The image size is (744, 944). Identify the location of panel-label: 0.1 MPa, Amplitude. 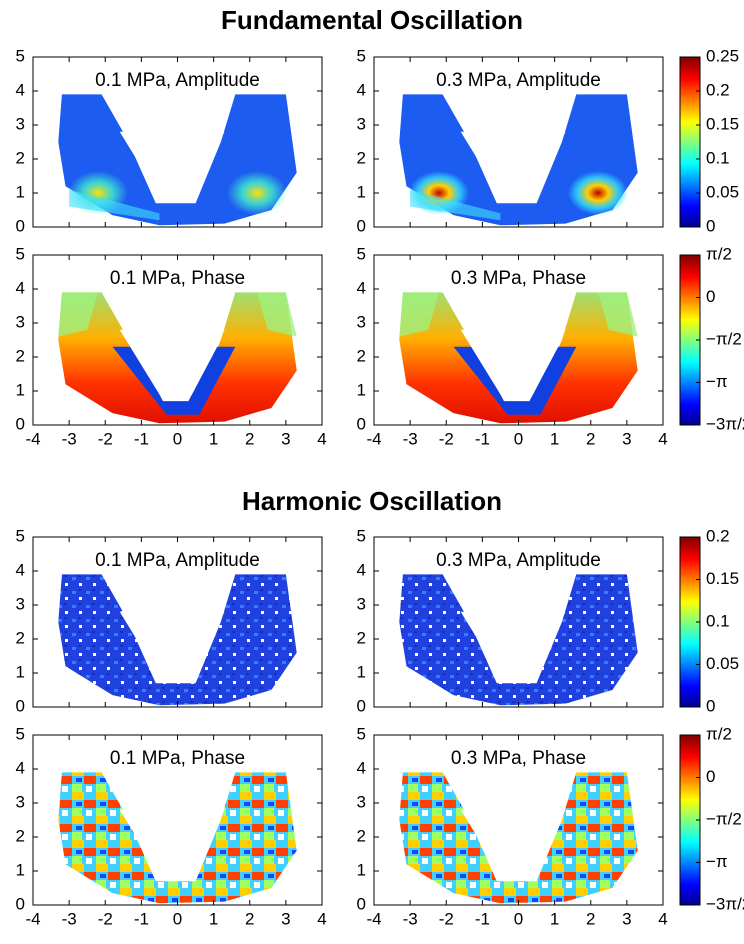
(177, 560).